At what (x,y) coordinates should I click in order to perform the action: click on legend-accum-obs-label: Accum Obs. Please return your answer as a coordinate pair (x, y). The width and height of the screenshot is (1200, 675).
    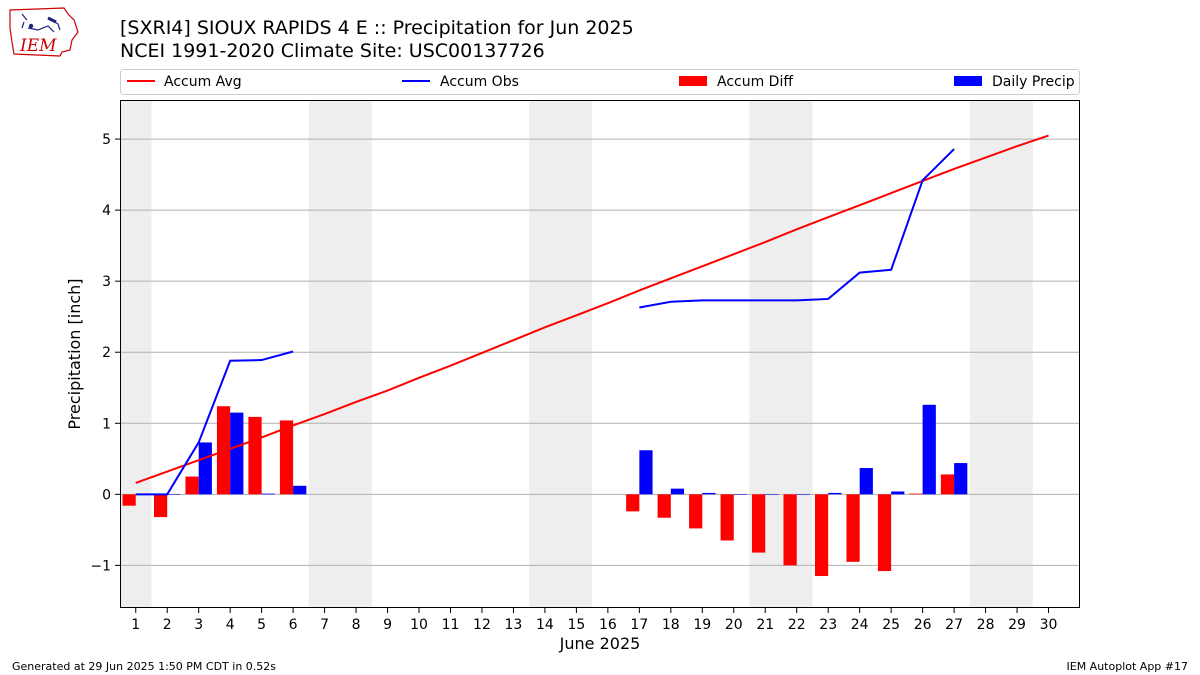
    Looking at the image, I should click on (479, 82).